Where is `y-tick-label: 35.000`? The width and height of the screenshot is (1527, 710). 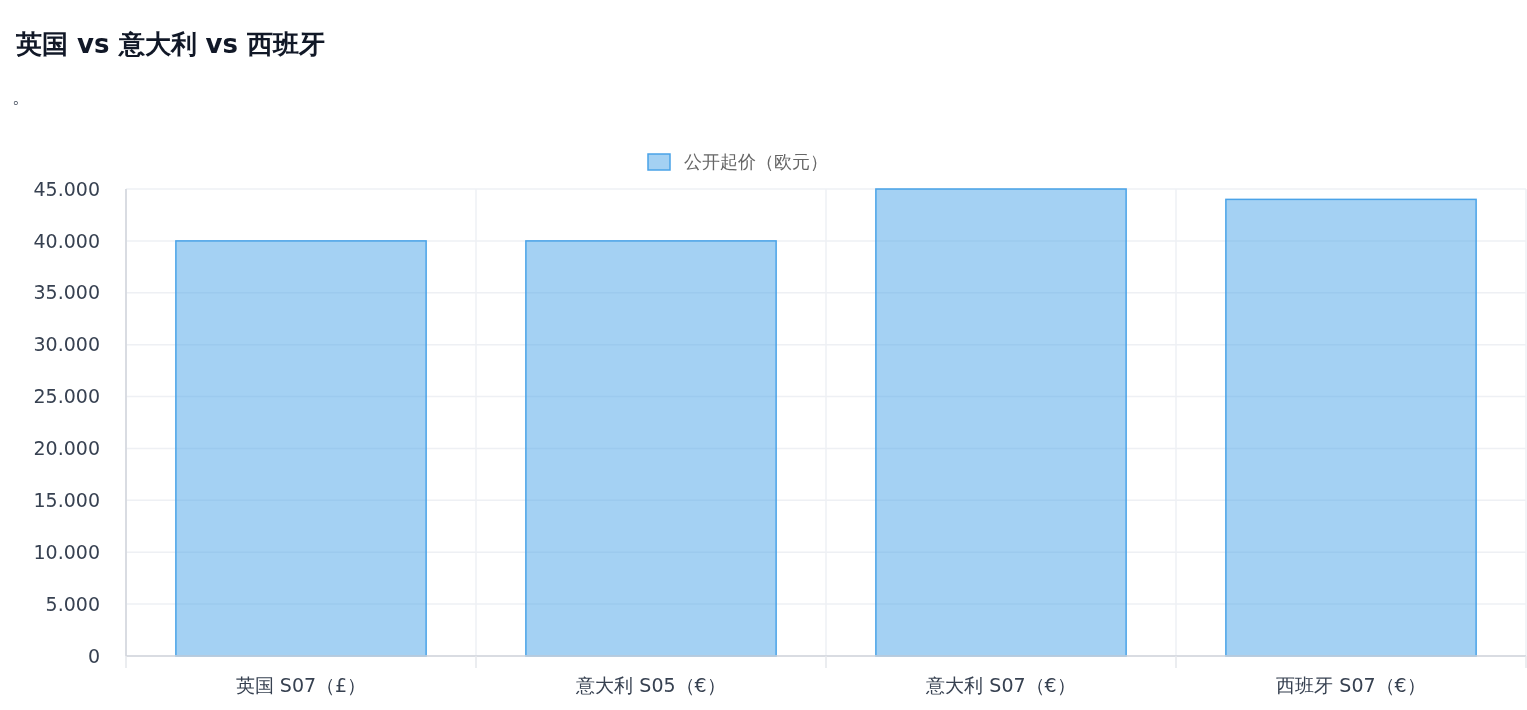 y-tick-label: 35.000 is located at coordinates (66, 292).